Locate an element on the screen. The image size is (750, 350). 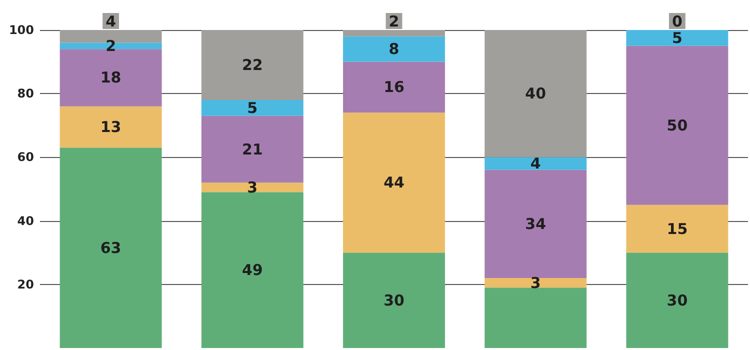
y-tick-label: 80 is located at coordinates (25, 93).